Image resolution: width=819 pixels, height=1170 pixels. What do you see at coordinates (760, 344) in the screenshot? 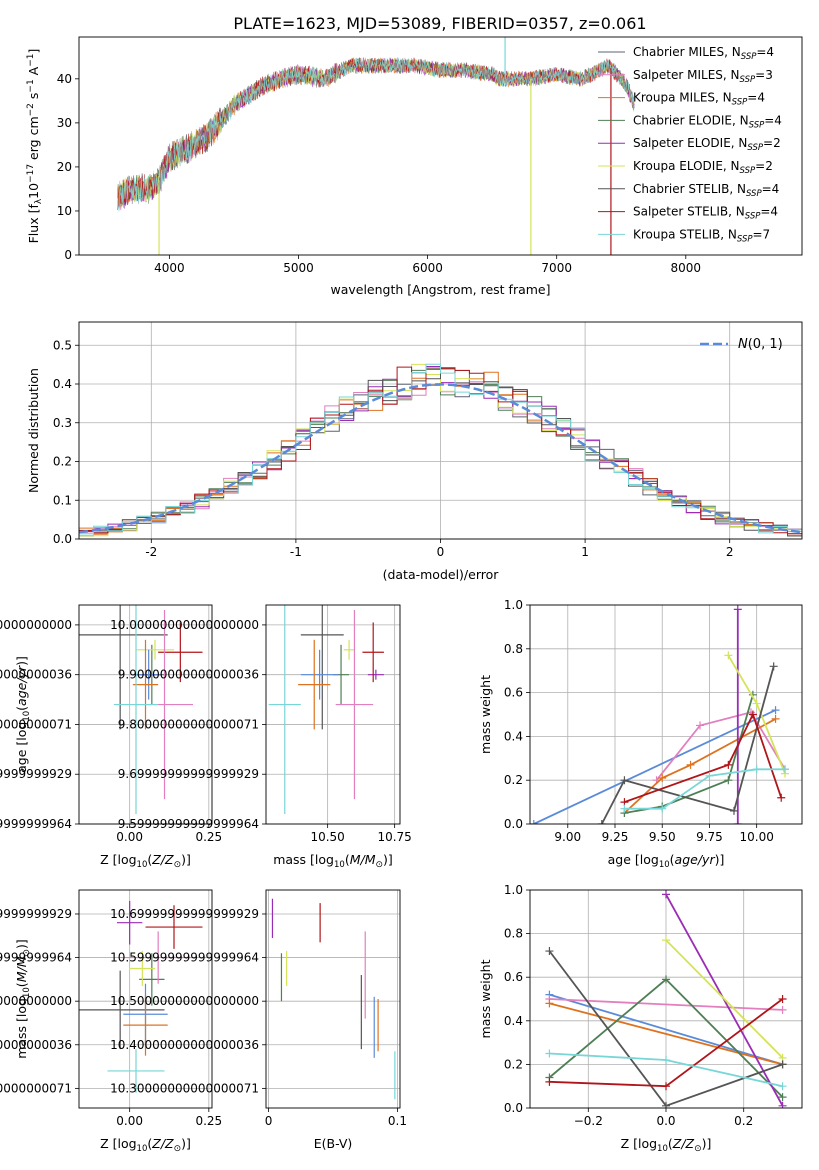
I see `legend-label: N(0, 1)` at bounding box center [760, 344].